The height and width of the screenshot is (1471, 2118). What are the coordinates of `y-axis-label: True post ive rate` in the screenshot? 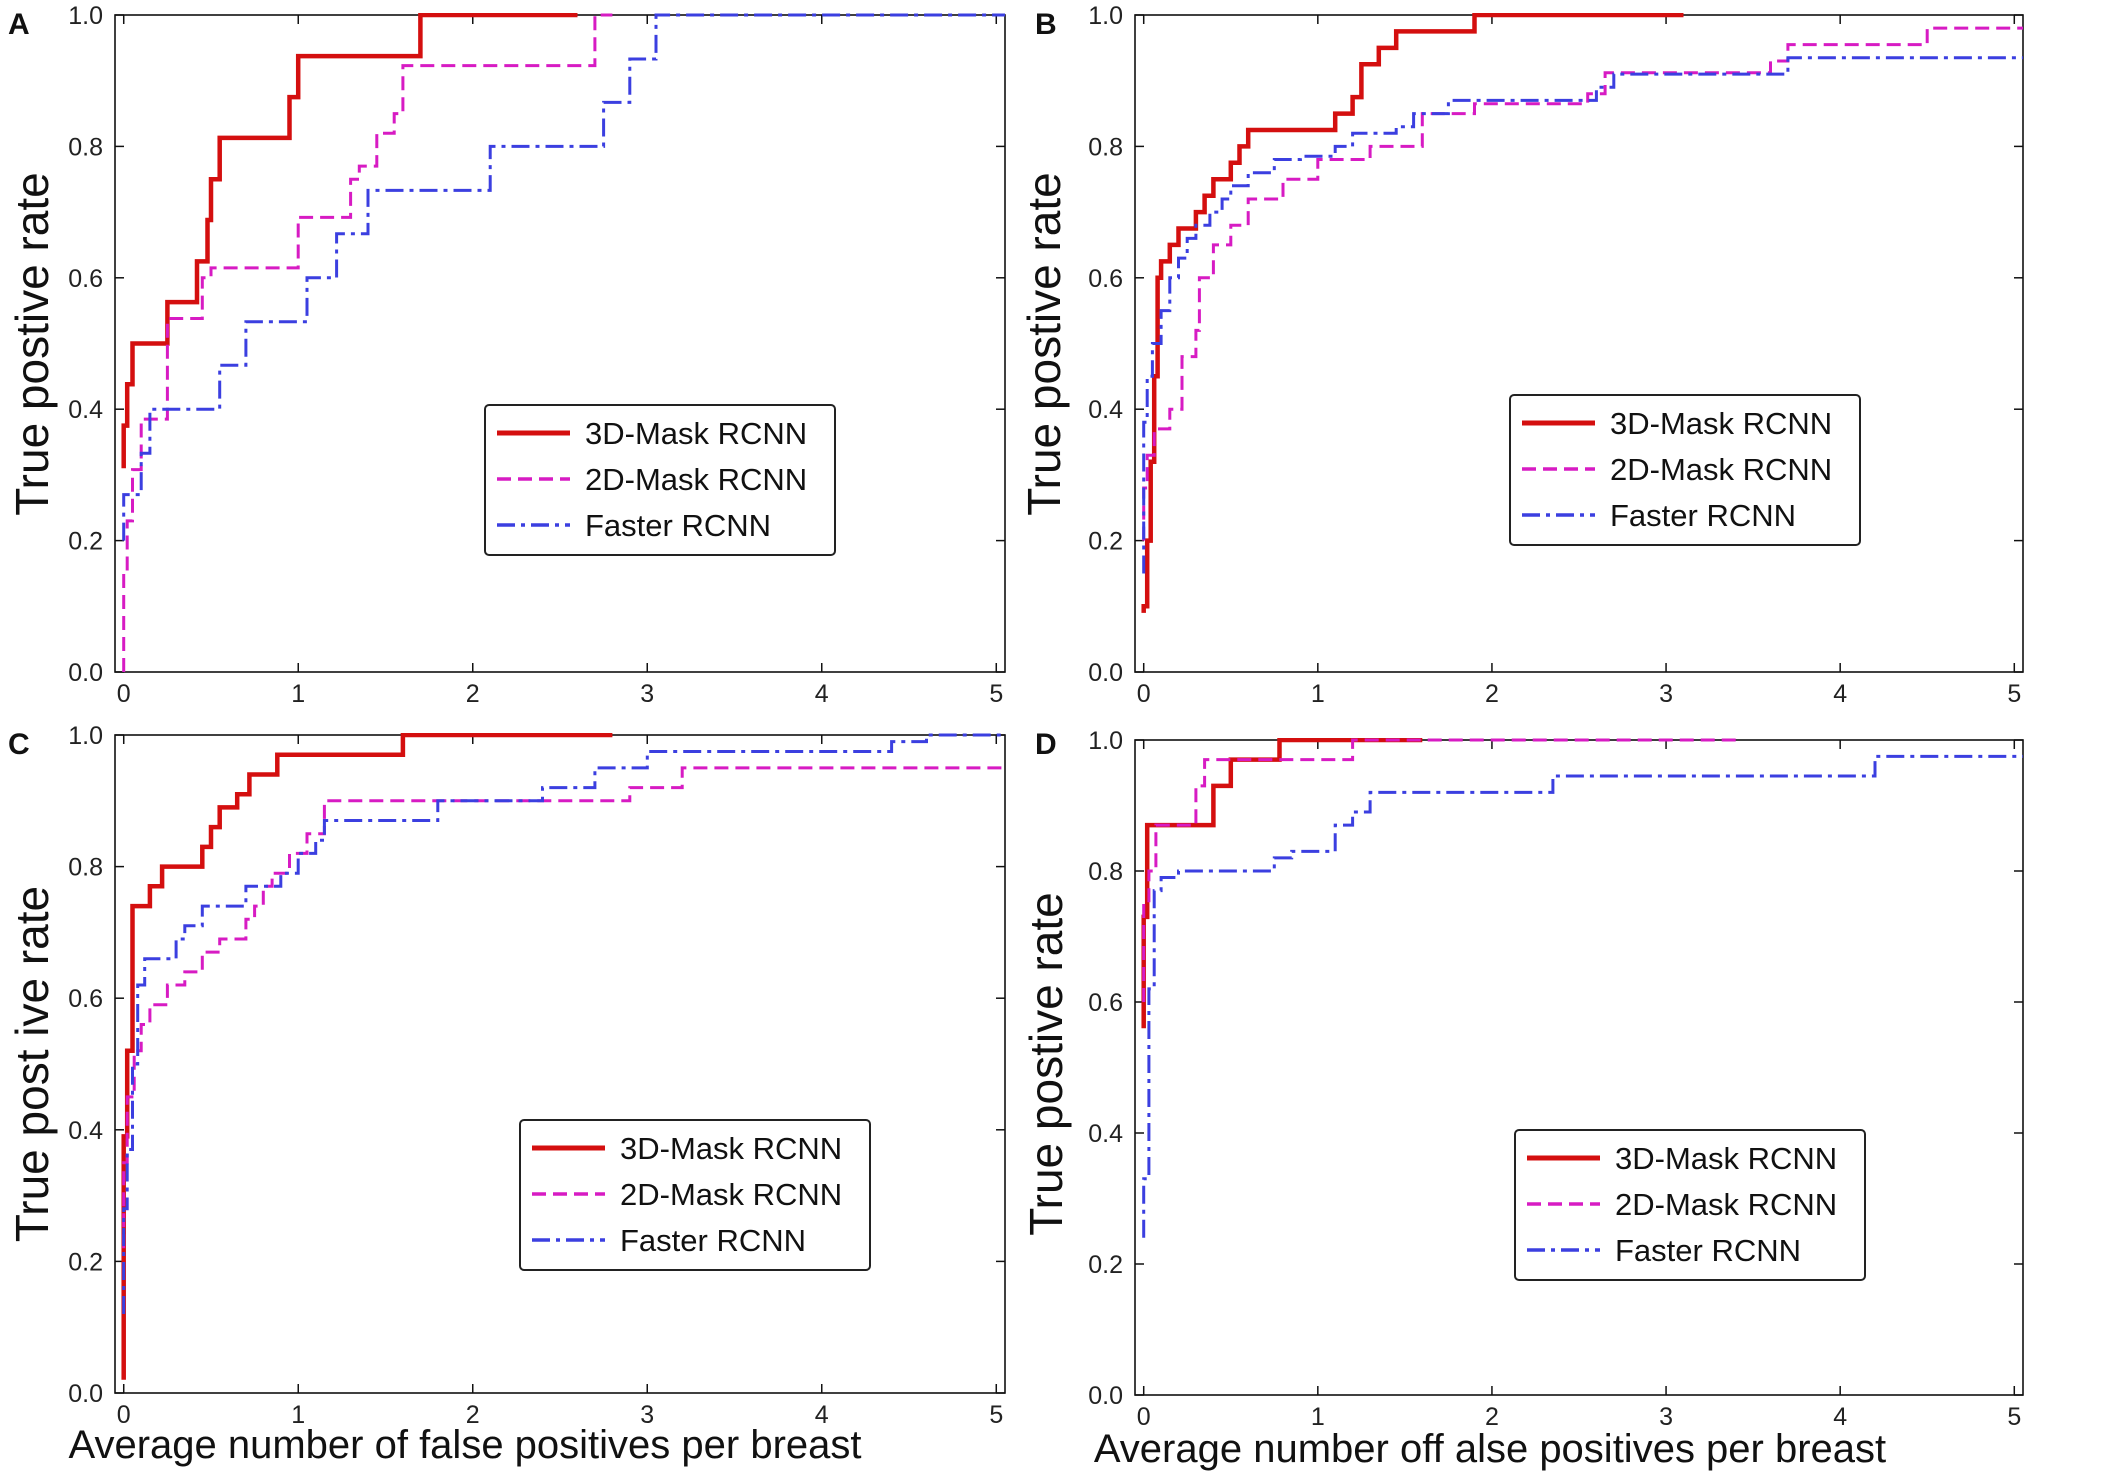 It's located at (32, 1064).